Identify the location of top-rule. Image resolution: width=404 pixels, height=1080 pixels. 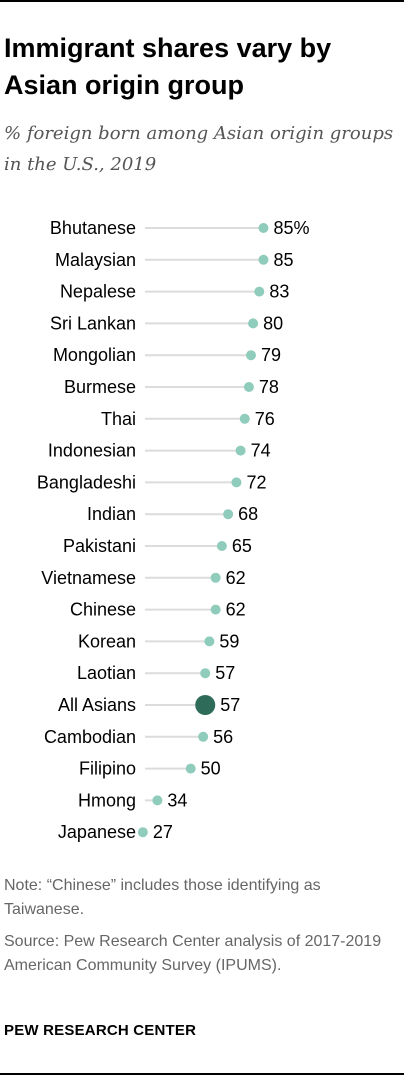
(202, 1).